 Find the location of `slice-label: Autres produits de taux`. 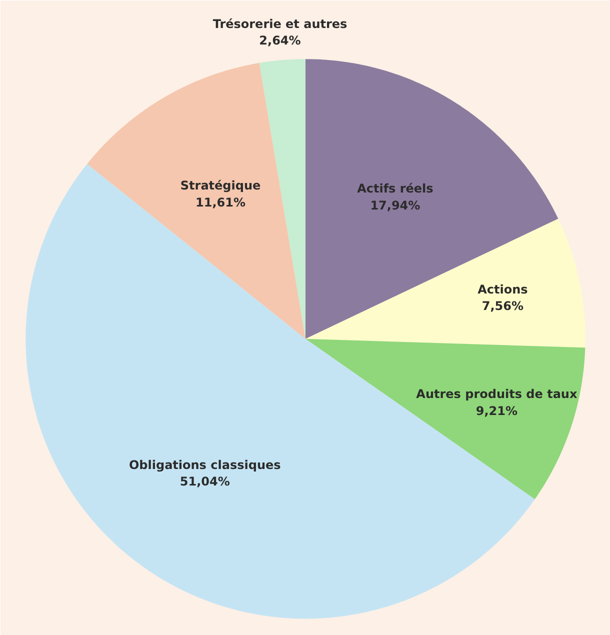

slice-label: Autres produits de taux is located at coordinates (497, 394).